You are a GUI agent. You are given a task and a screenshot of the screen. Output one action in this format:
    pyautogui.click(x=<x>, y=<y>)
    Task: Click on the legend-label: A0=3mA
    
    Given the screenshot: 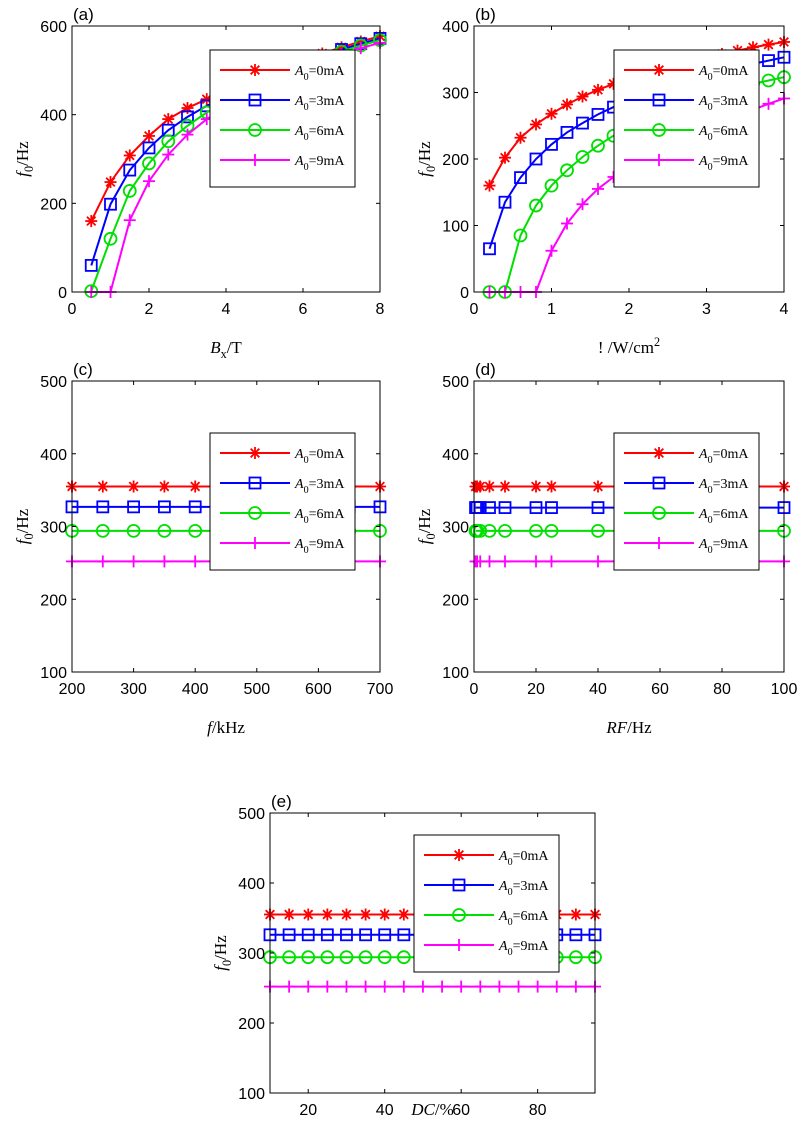 What is the action you would take?
    pyautogui.click(x=723, y=486)
    